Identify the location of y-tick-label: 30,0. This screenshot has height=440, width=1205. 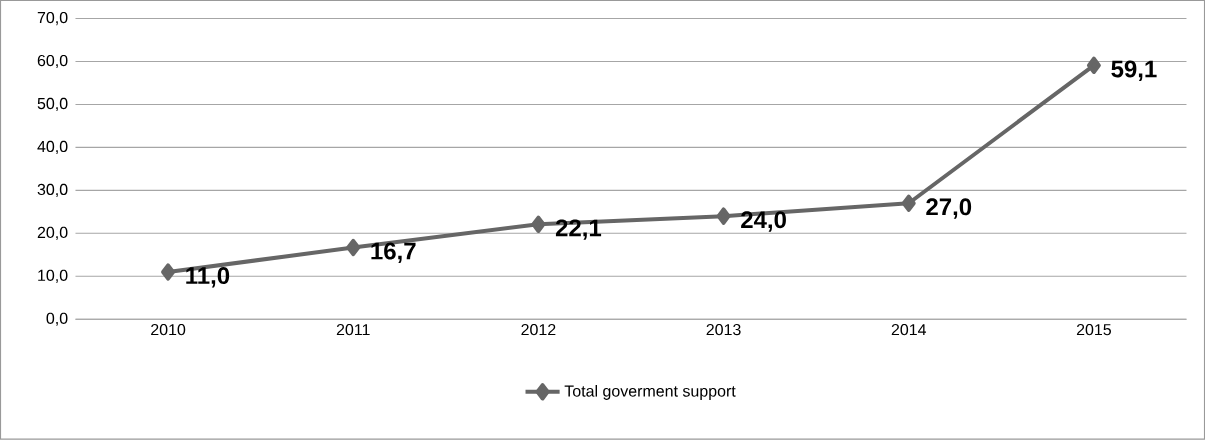
(52, 190).